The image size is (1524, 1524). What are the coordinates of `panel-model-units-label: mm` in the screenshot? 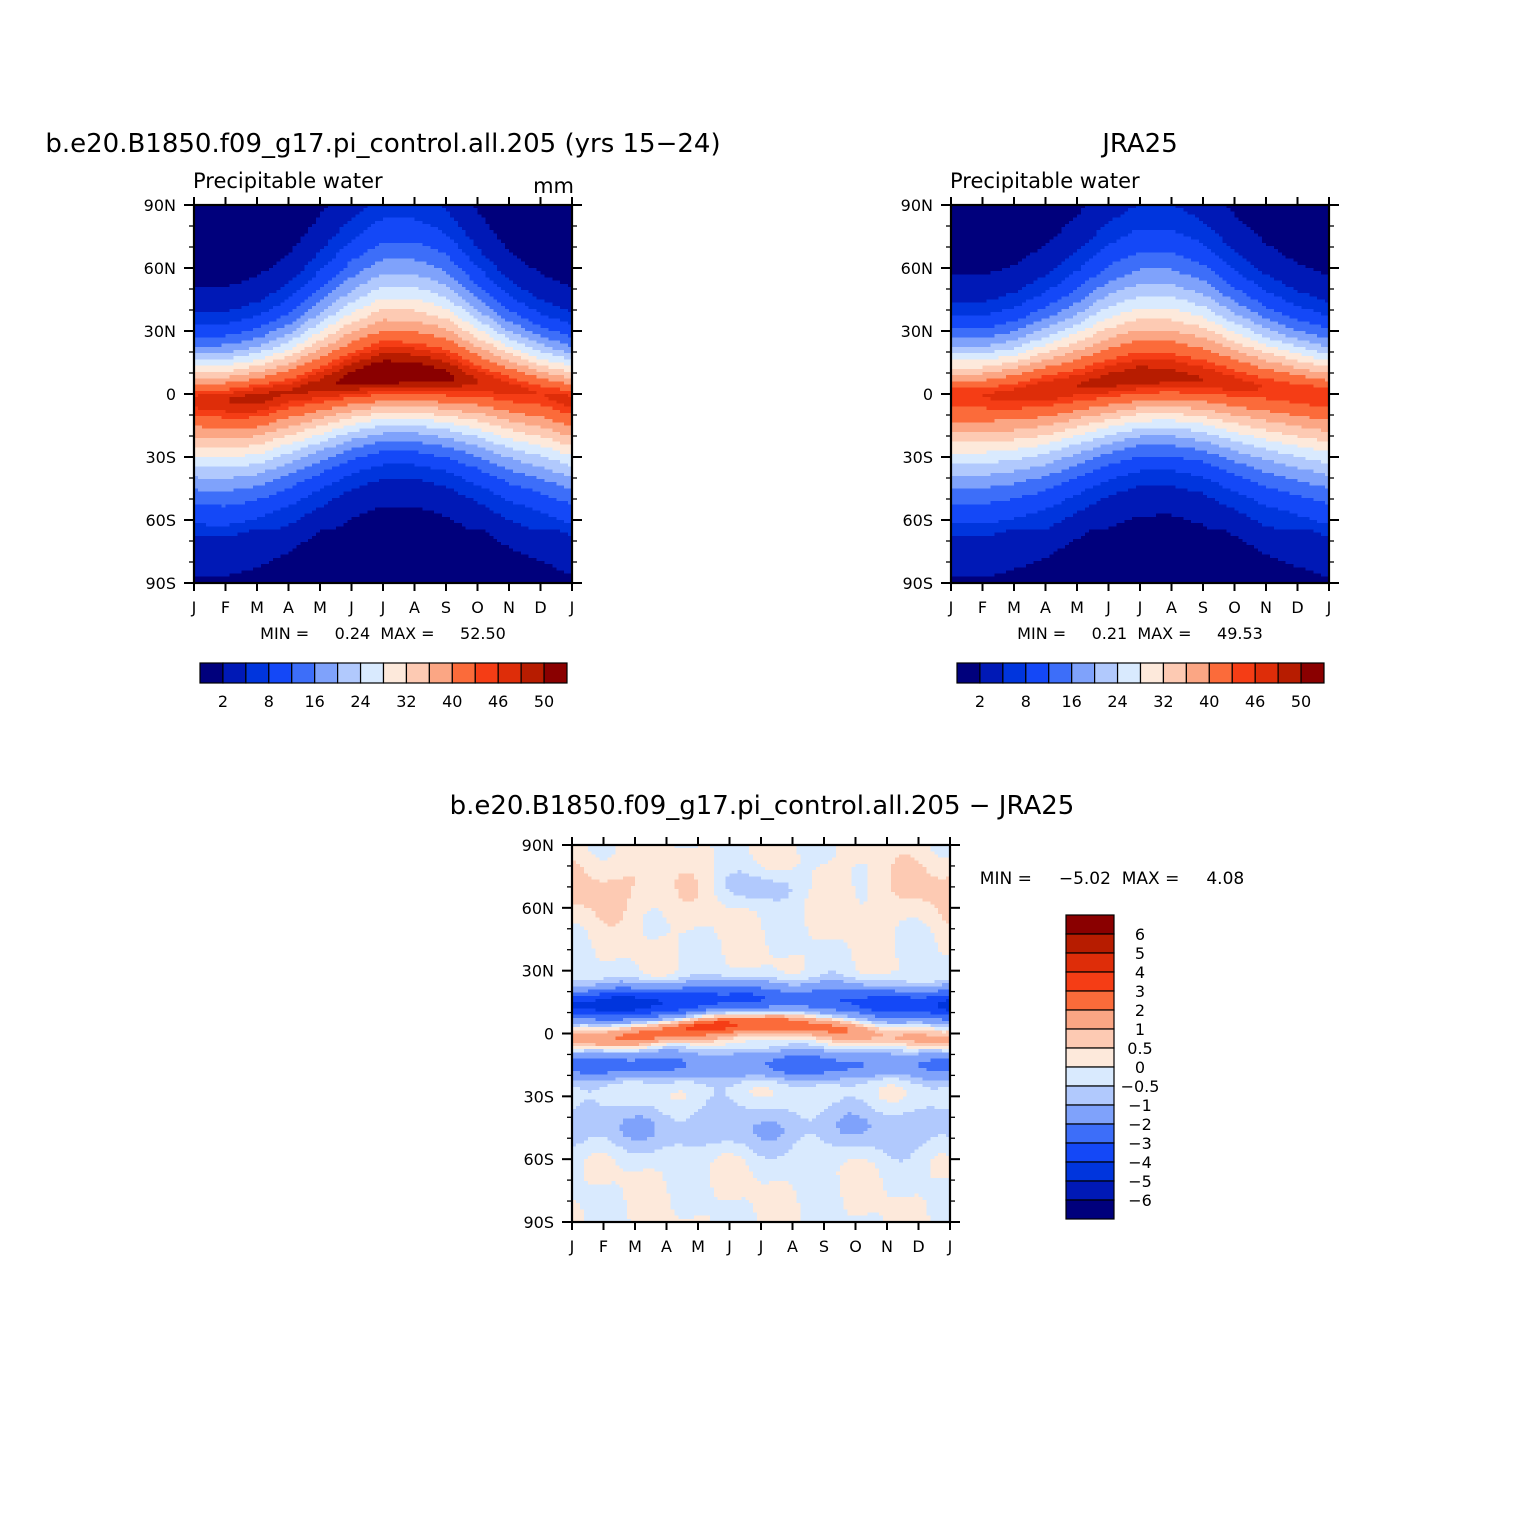 It's located at (553, 186).